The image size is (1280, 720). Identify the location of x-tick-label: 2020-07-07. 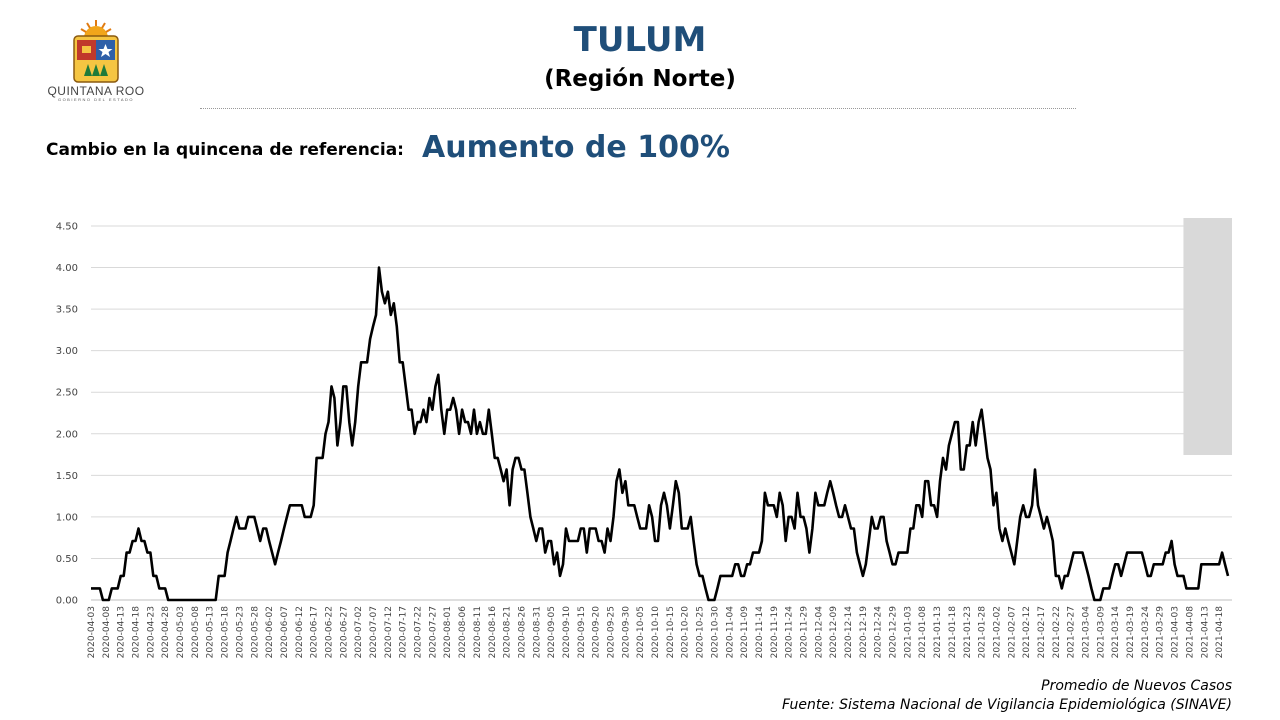
(374, 632).